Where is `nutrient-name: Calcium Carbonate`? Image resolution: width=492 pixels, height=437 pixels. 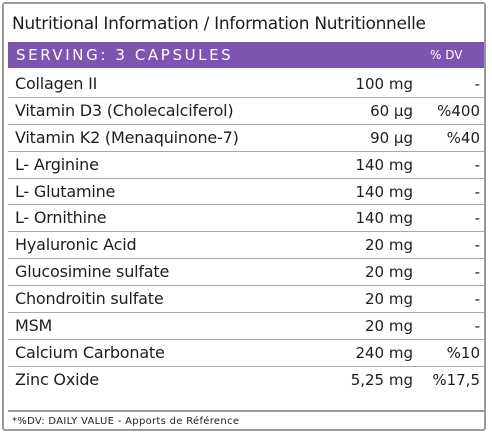 nutrient-name: Calcium Carbonate is located at coordinates (90, 352).